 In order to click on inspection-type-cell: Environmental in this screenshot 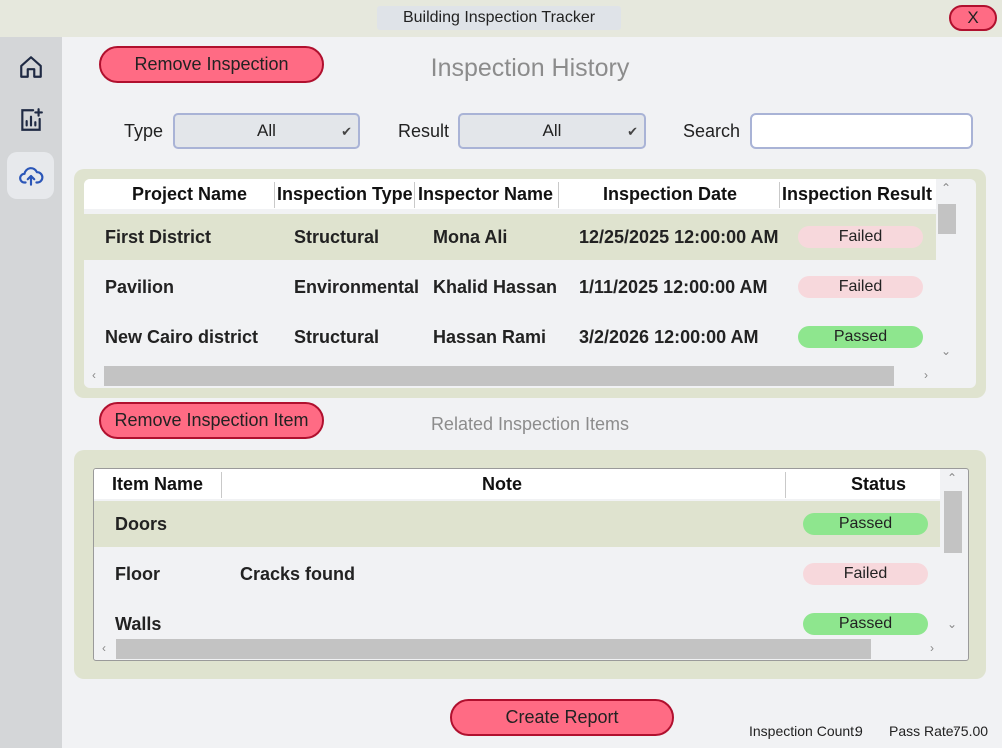, I will do `click(357, 287)`.